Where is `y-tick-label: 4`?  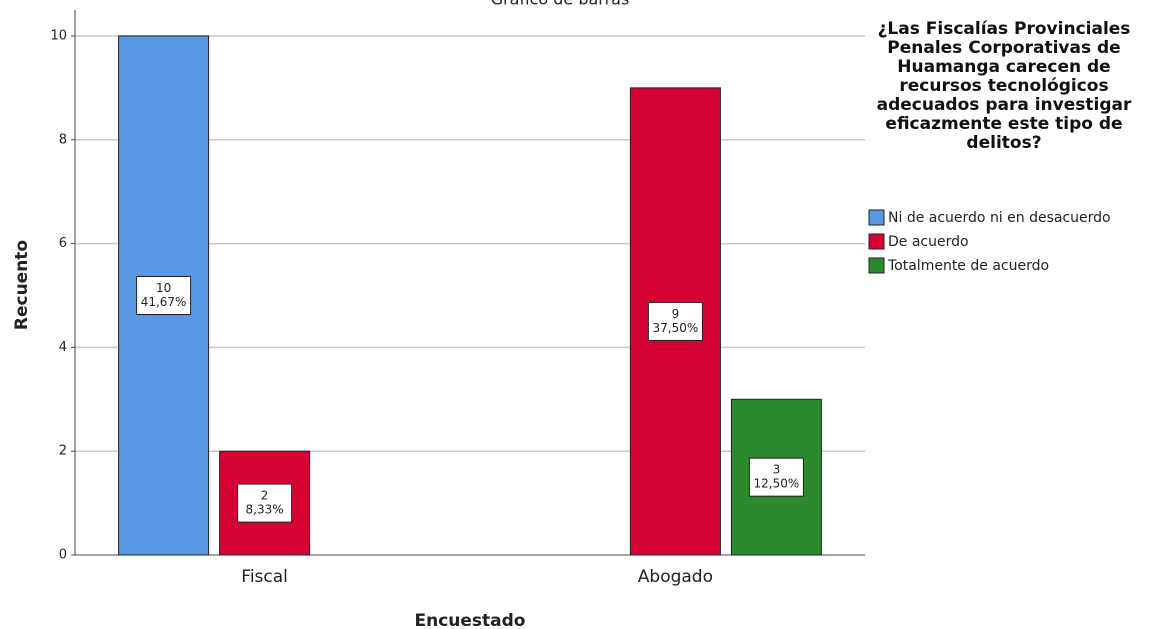 y-tick-label: 4 is located at coordinates (63, 347).